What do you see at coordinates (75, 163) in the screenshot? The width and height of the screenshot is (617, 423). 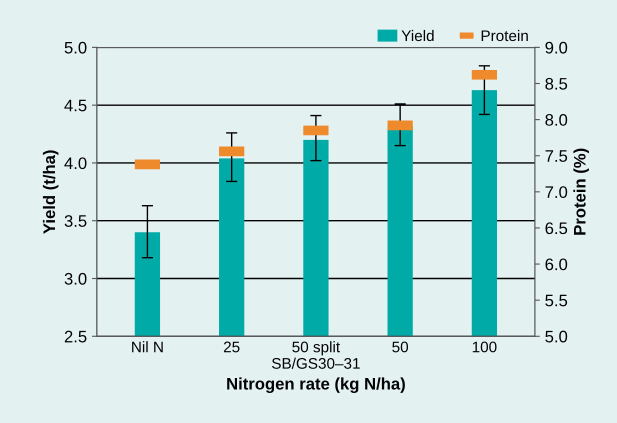 I see `y-tick-label: 4.0` at bounding box center [75, 163].